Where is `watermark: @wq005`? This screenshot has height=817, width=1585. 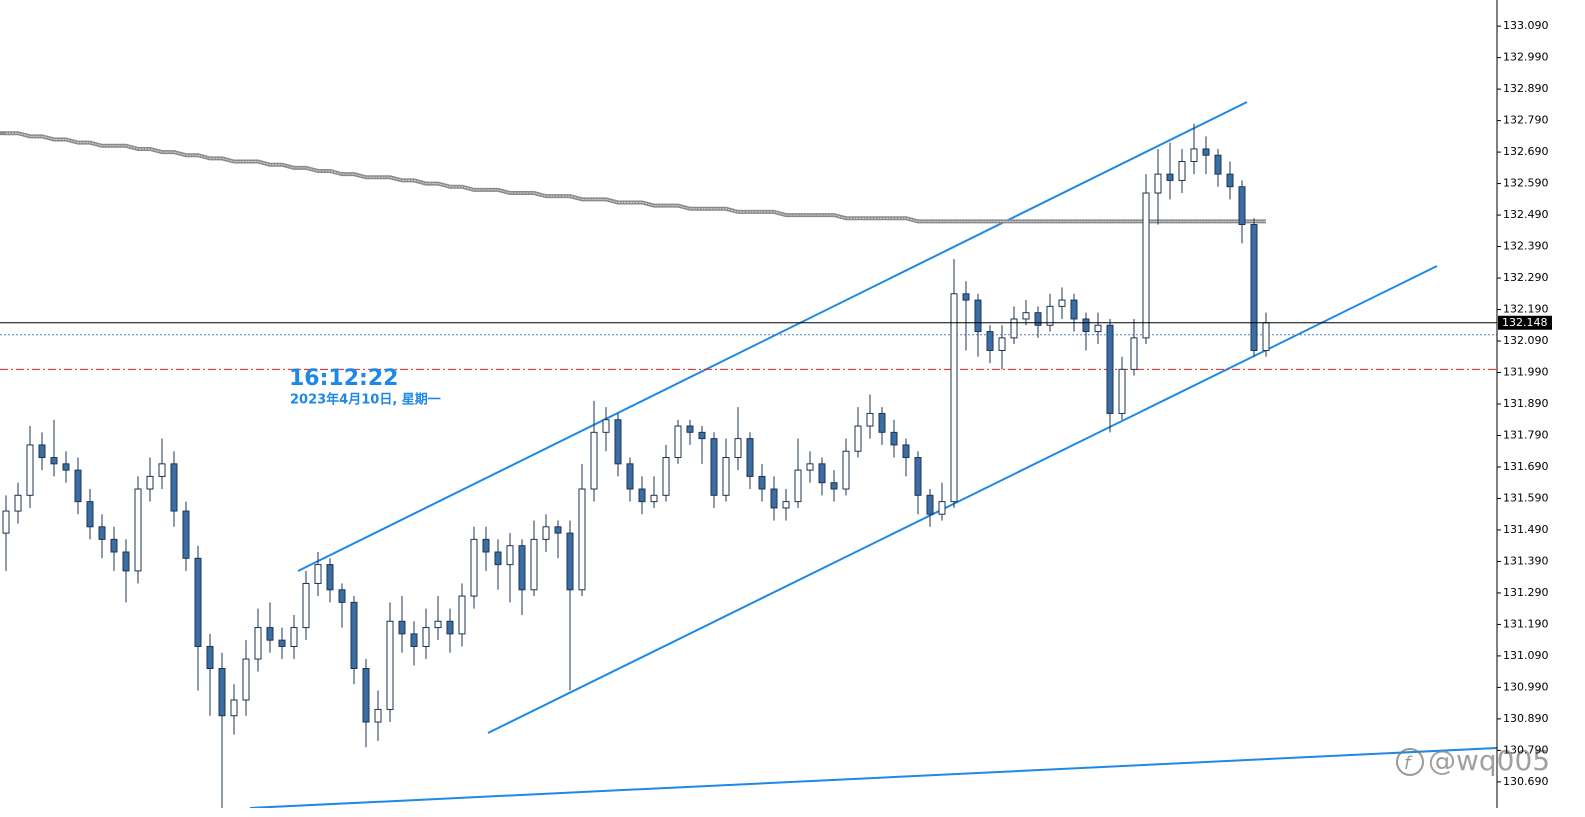 watermark: @wq005 is located at coordinates (1489, 760).